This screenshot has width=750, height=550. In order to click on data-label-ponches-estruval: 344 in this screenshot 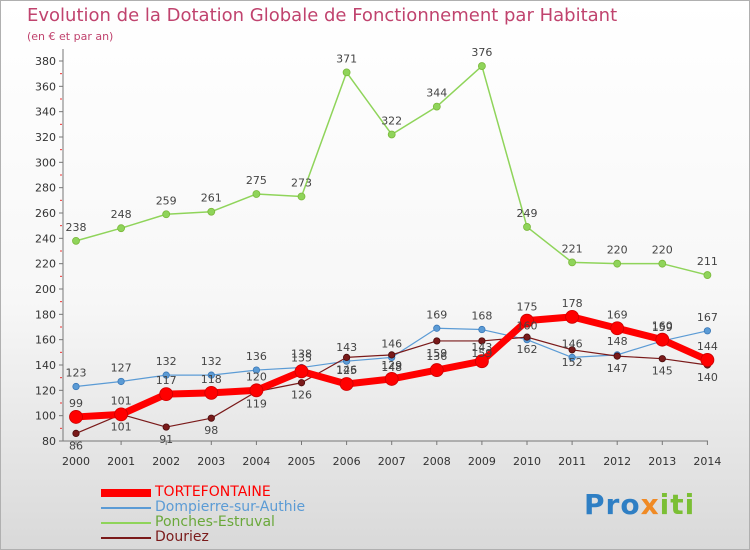, I will do `click(436, 93)`.